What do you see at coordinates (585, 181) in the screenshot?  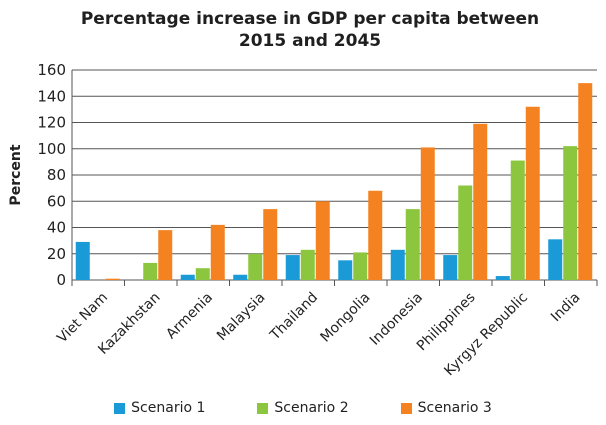 I see `bar-scenario-3-india` at bounding box center [585, 181].